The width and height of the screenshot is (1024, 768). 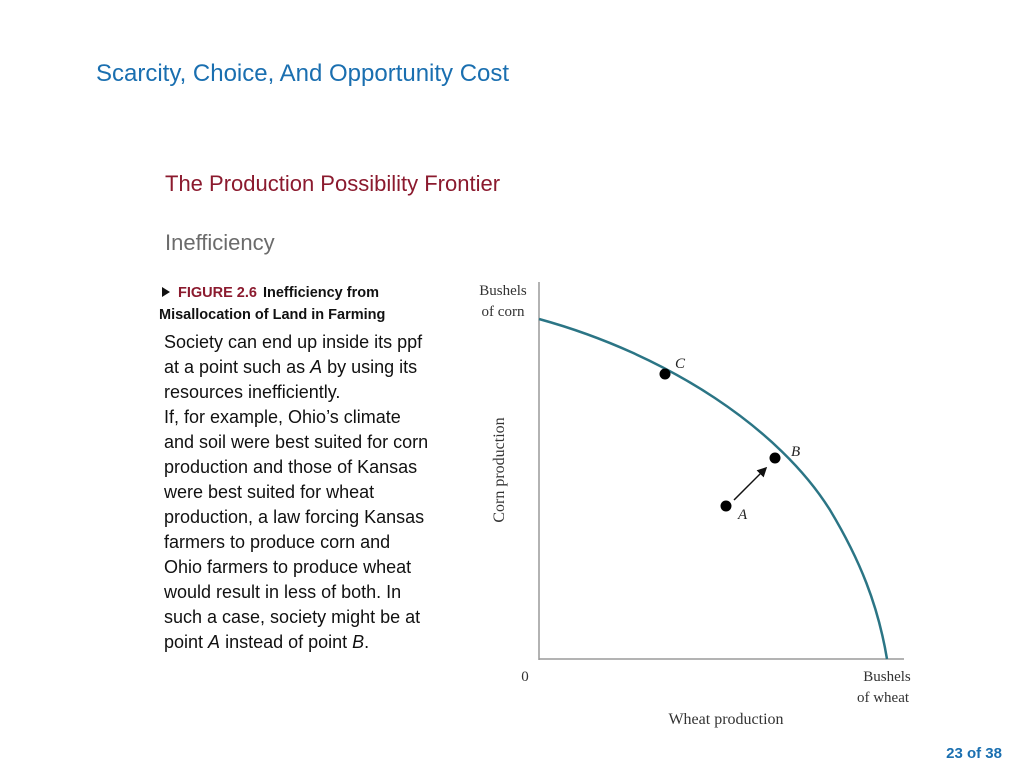 What do you see at coordinates (883, 698) in the screenshot?
I see `x-axis-unit-label-line2: of wheat` at bounding box center [883, 698].